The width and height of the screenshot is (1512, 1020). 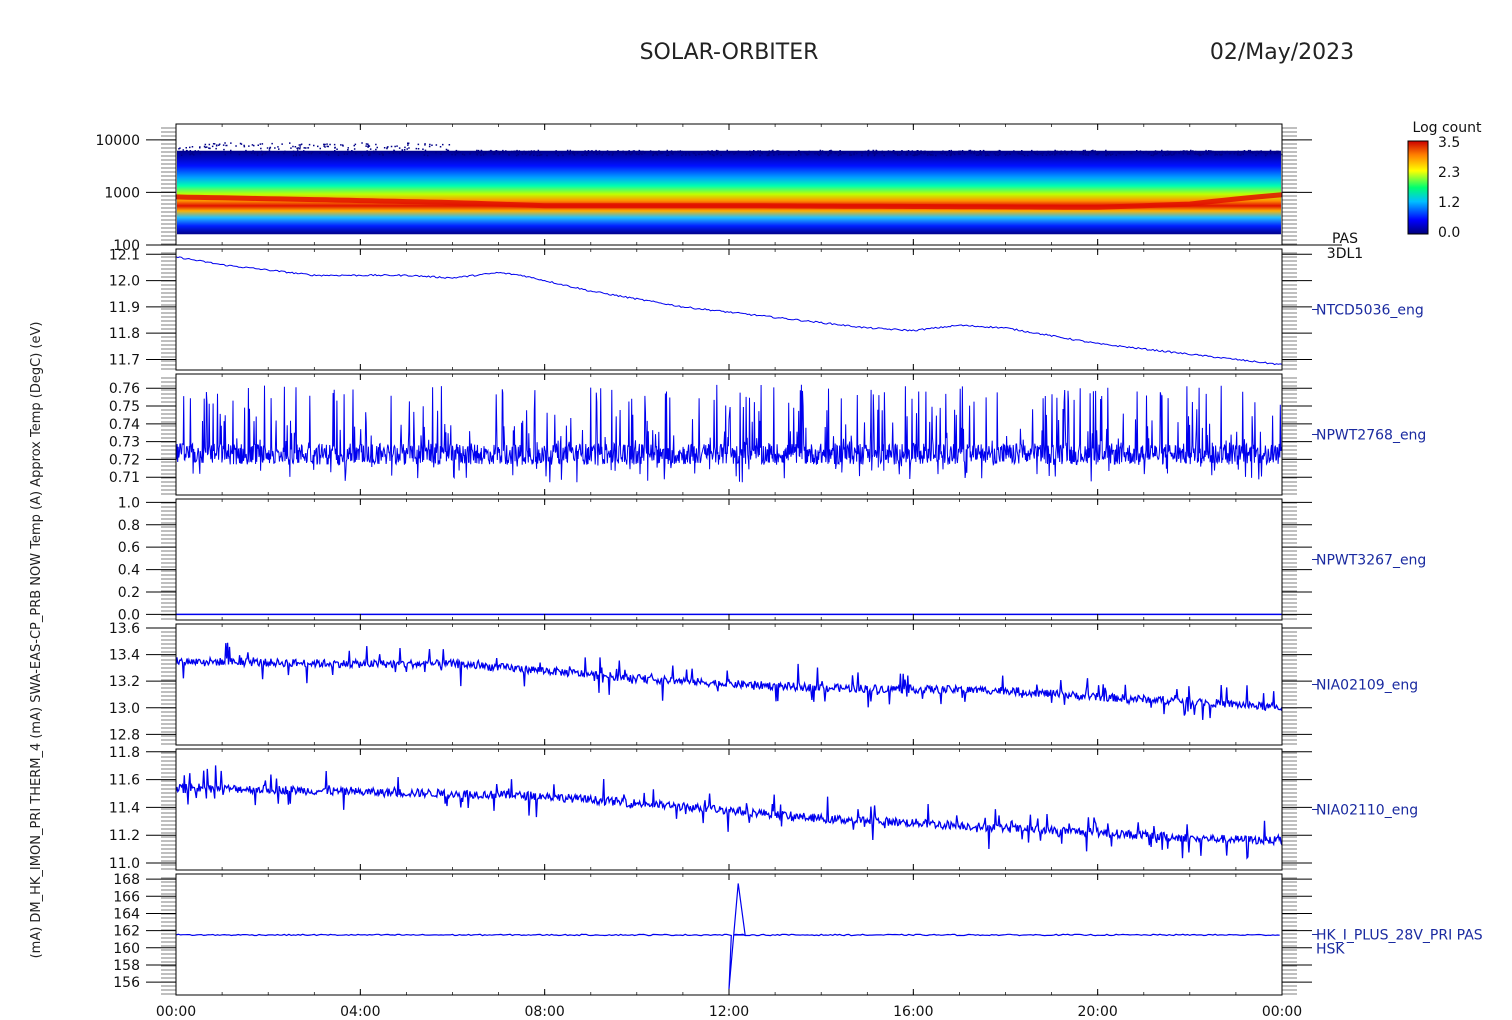 I want to click on y-tick-label: 11.0, so click(x=124, y=864).